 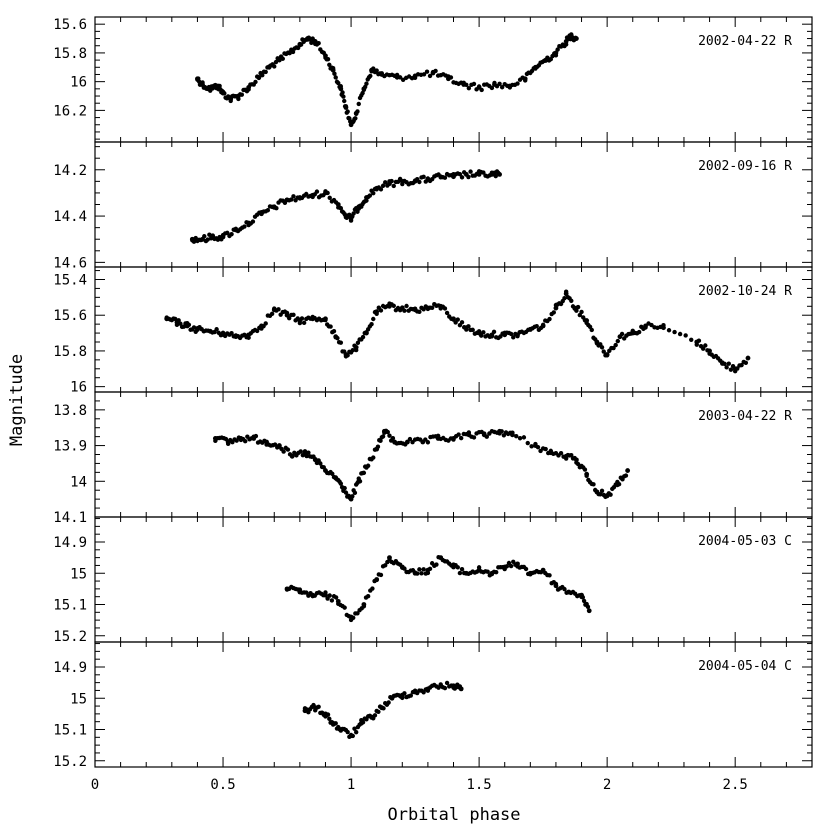 What do you see at coordinates (433, 705) in the screenshot?
I see `panel-6: 14.9 15 15.1 15.2 2004-05-04 C` at bounding box center [433, 705].